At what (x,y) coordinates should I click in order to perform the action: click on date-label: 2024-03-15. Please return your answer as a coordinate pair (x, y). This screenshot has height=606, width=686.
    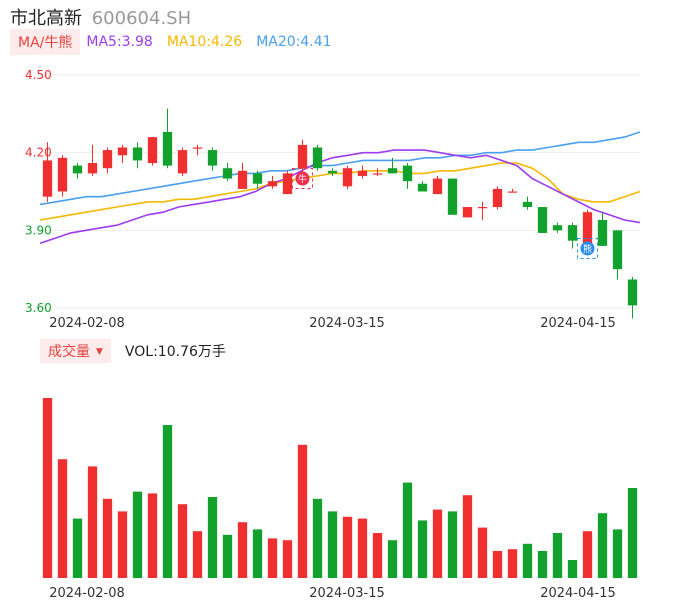
    Looking at the image, I should click on (347, 593).